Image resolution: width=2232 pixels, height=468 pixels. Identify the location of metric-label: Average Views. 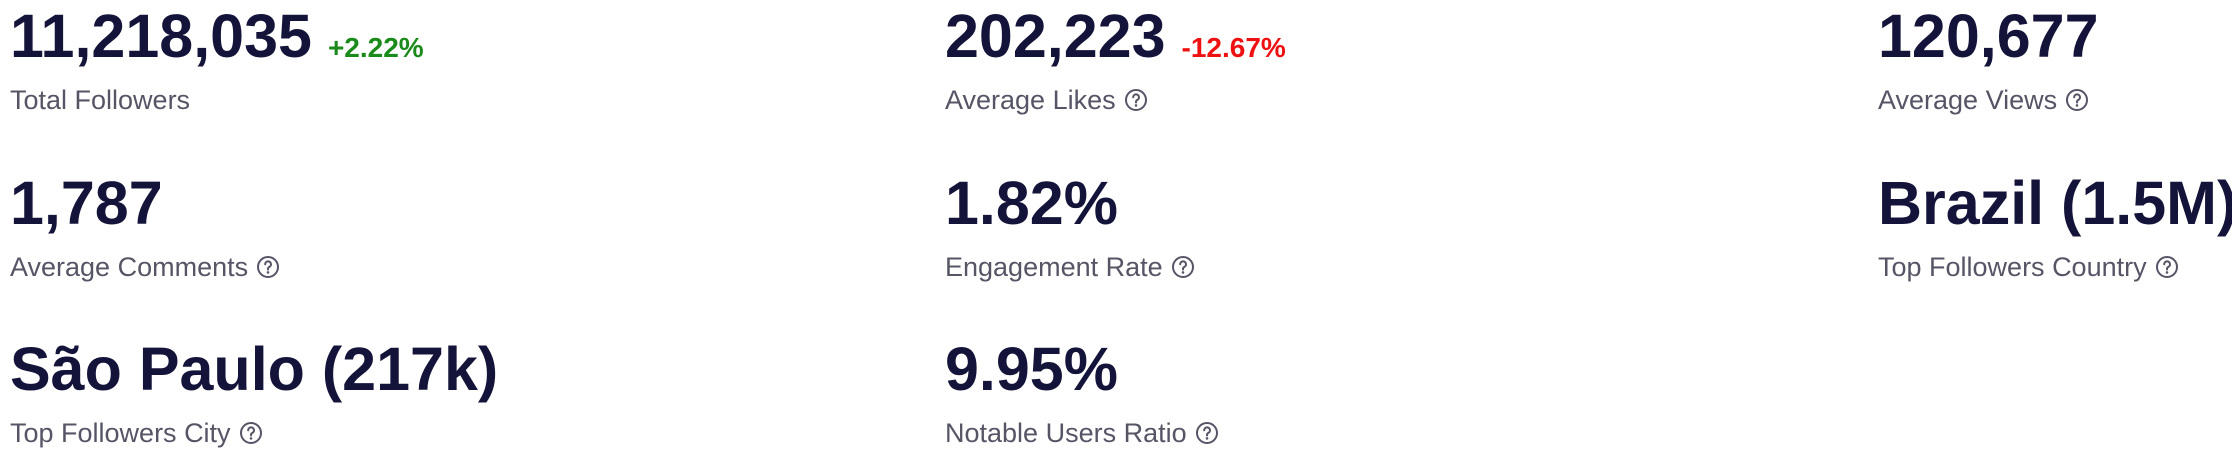
(1968, 100).